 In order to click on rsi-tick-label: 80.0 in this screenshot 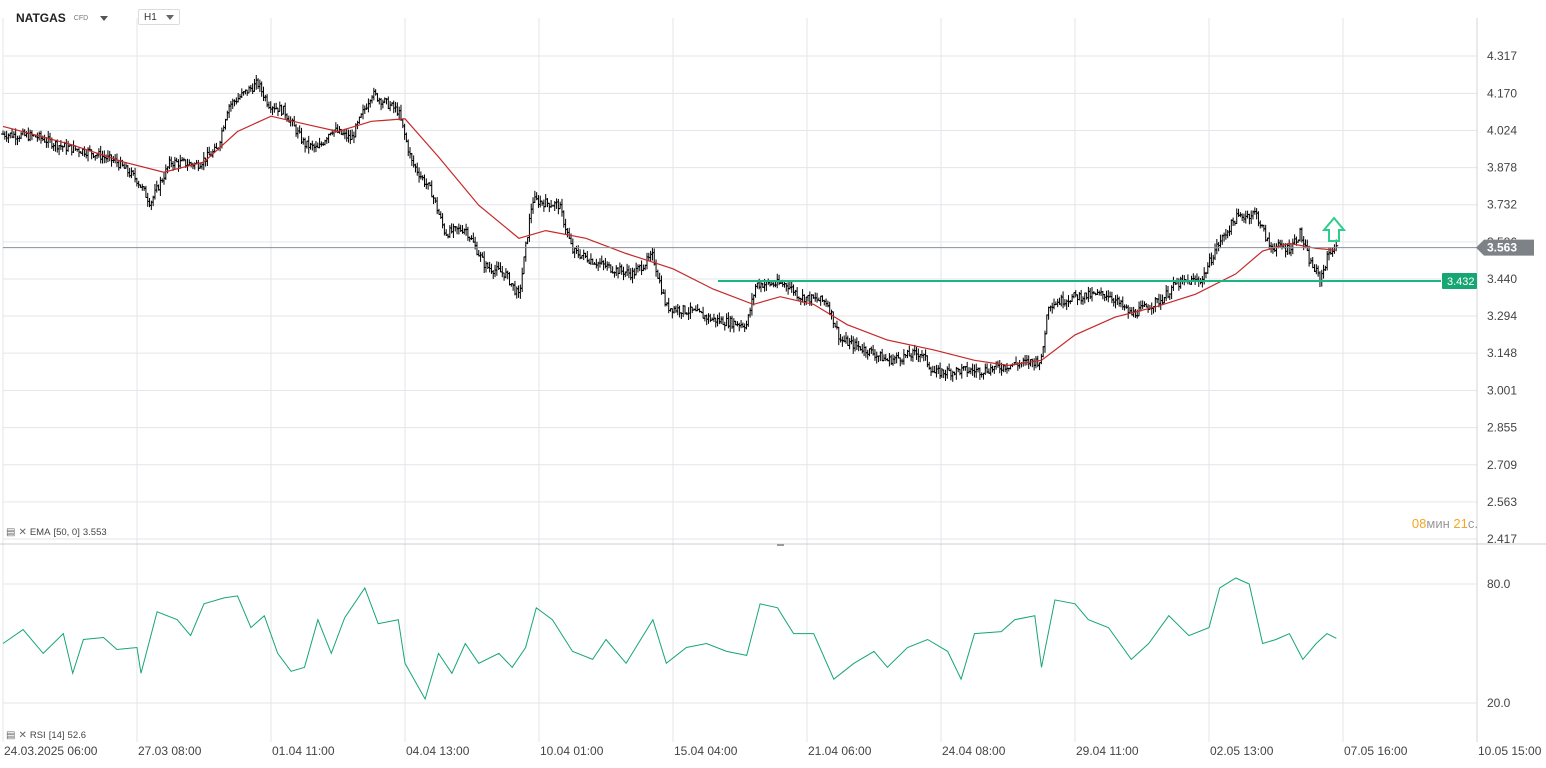, I will do `click(1499, 584)`.